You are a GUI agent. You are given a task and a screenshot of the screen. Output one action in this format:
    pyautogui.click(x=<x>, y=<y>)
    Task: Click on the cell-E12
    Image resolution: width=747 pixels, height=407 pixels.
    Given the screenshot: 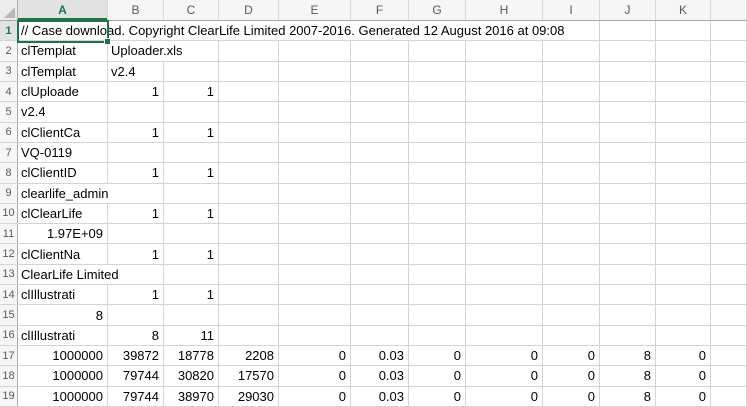 What is the action you would take?
    pyautogui.click(x=315, y=254)
    